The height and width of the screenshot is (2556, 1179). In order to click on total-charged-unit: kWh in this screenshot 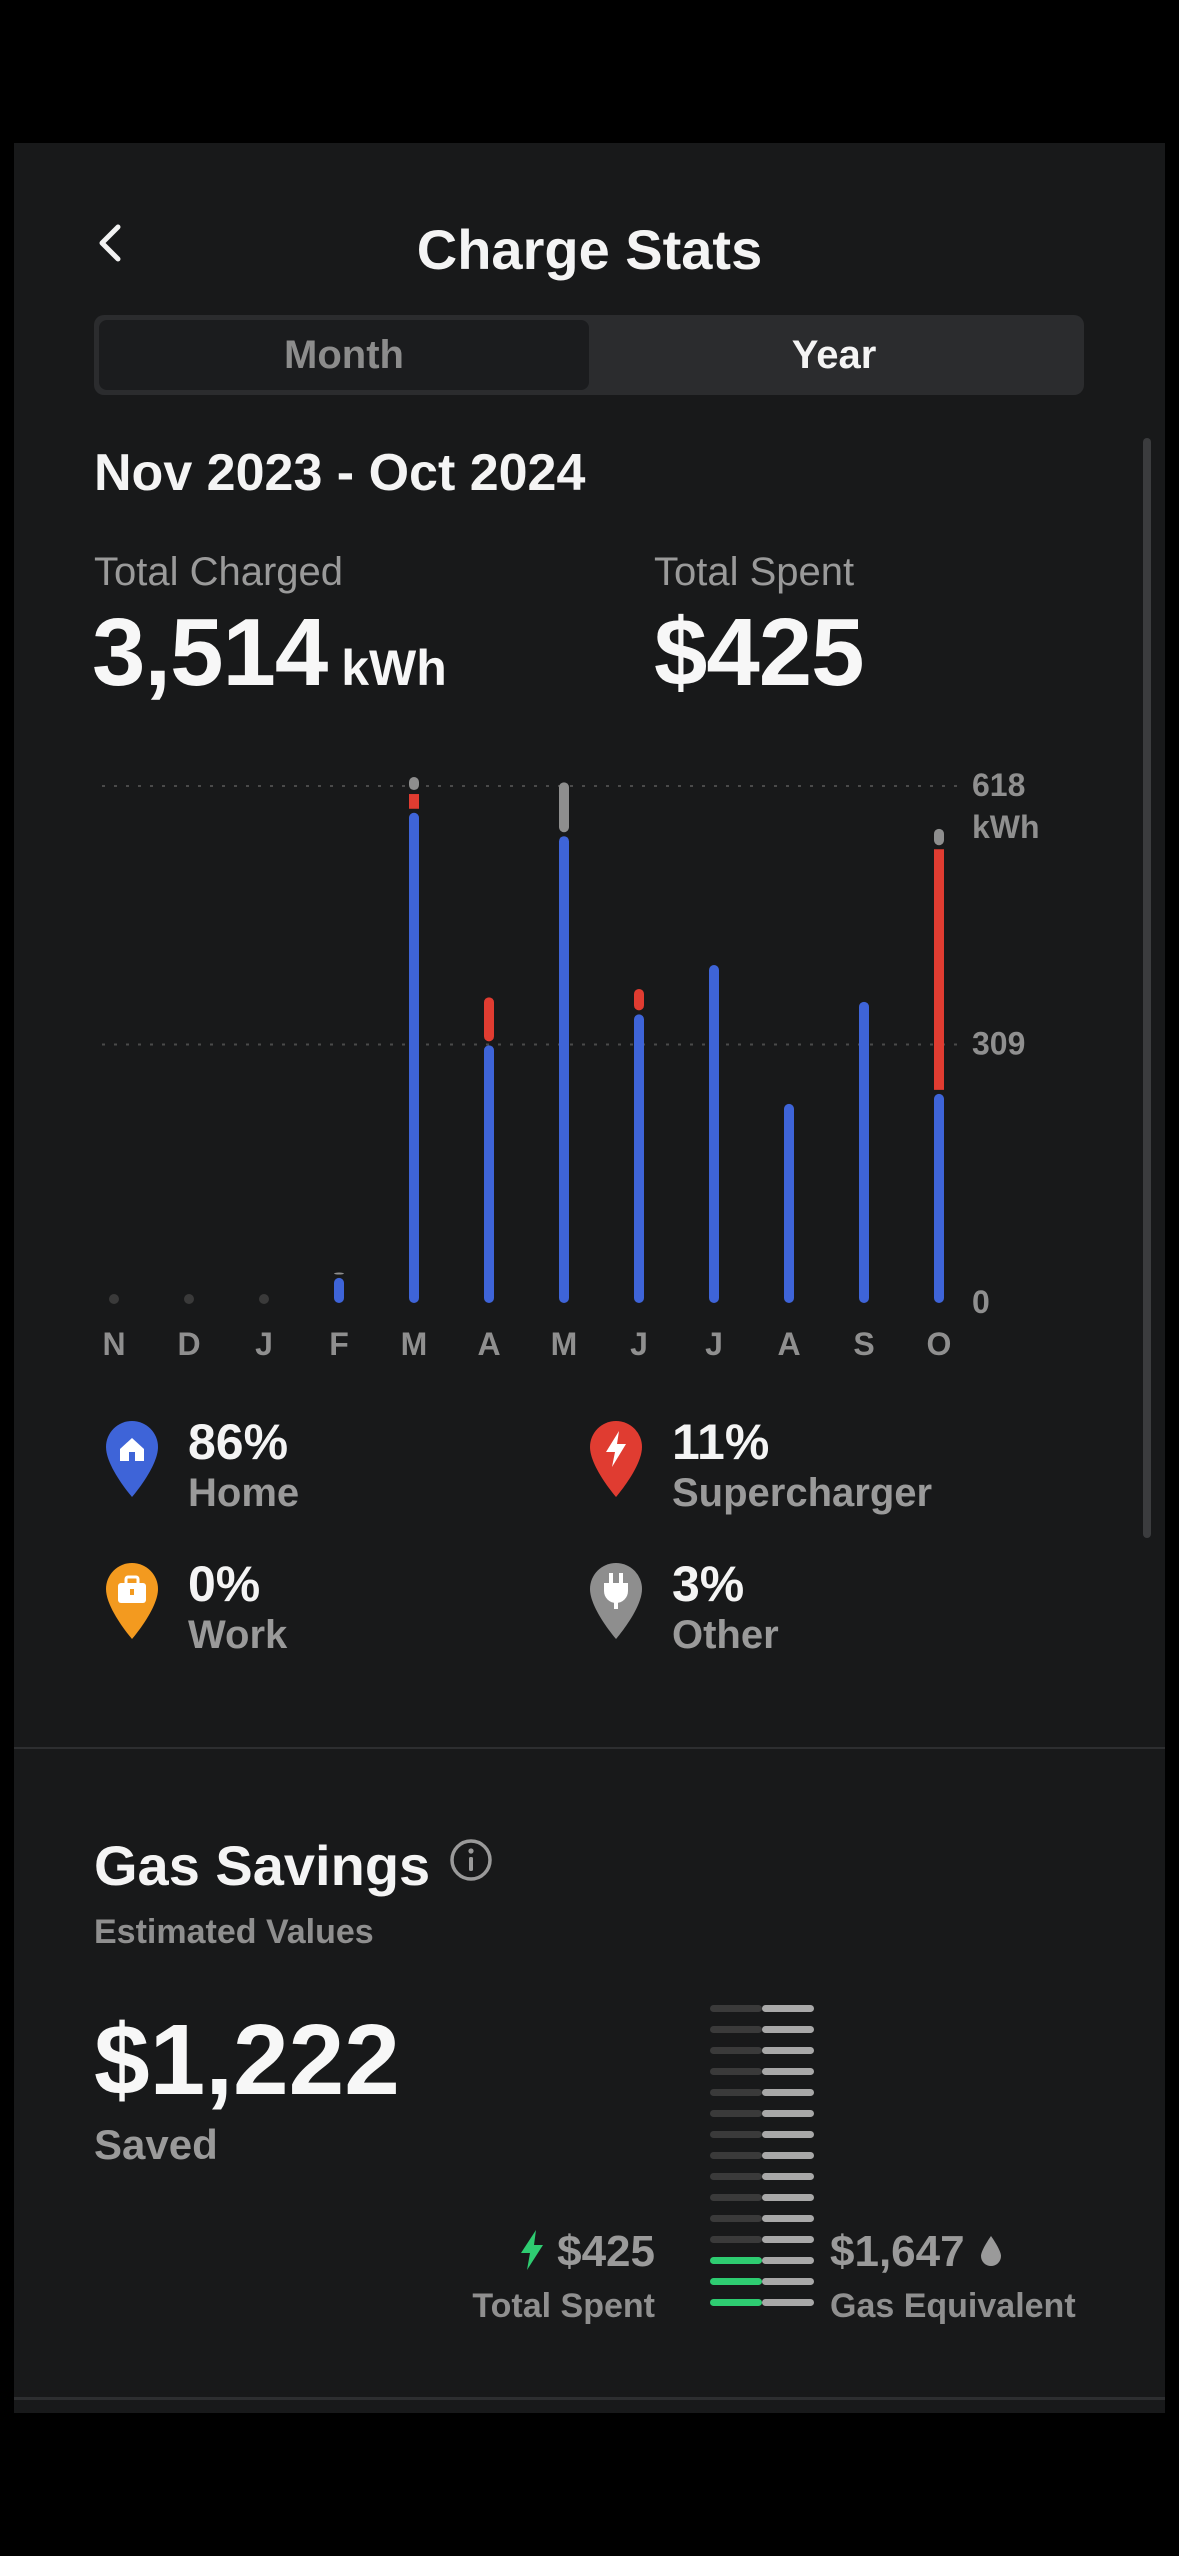, I will do `click(394, 668)`.